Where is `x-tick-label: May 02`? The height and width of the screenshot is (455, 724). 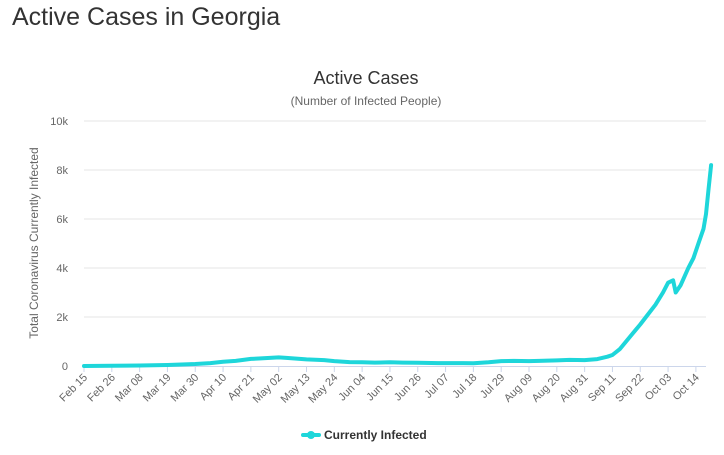
x-tick-label: May 02 is located at coordinates (268, 389).